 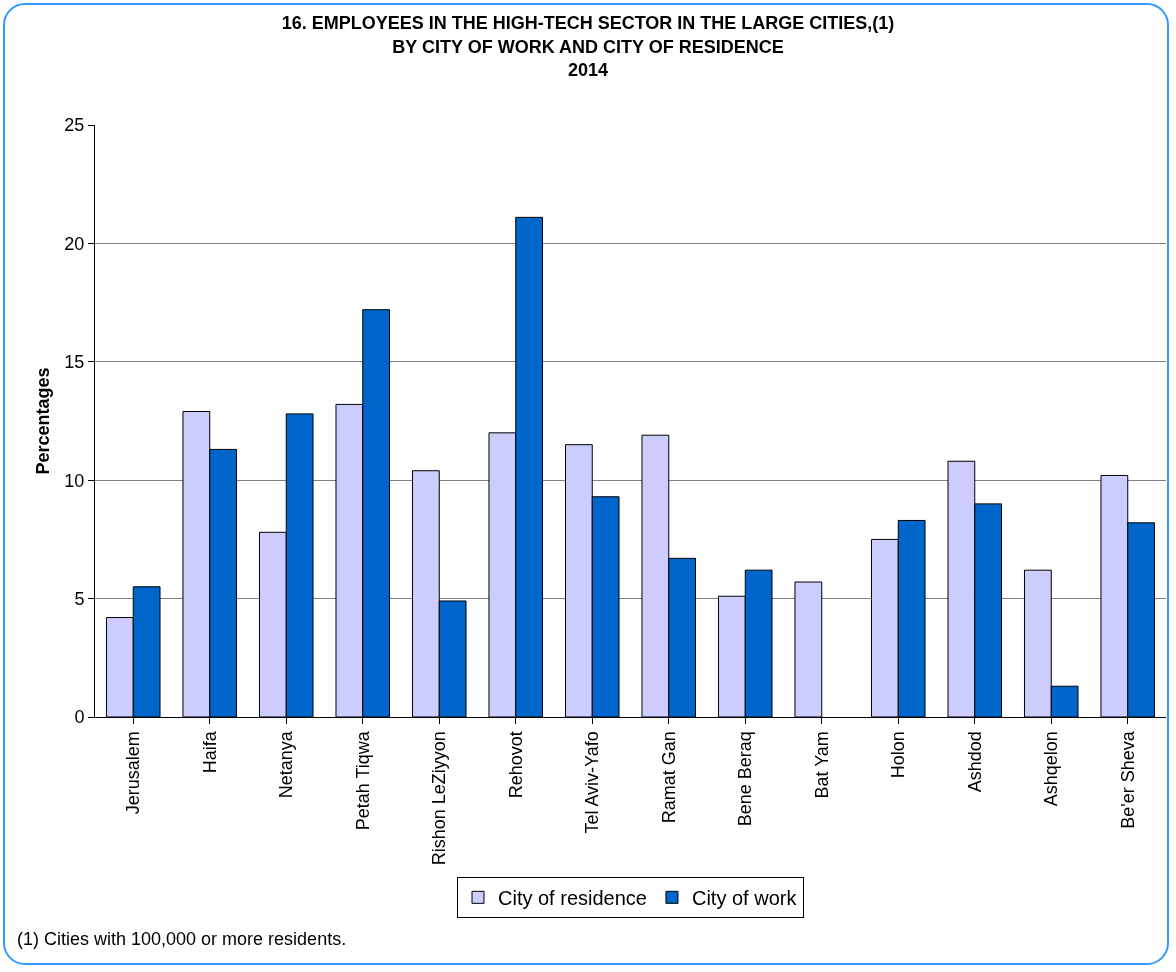 I want to click on x-tick-label: Rehovot, so click(x=515, y=765).